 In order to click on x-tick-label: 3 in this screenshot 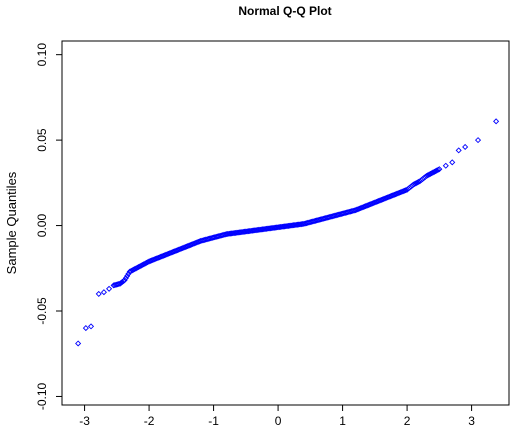, I will do `click(471, 421)`.